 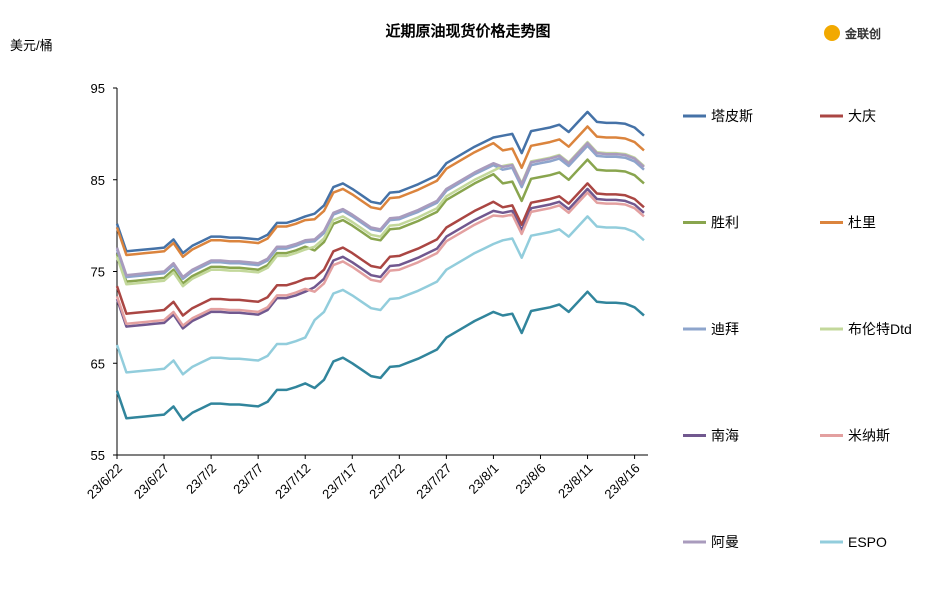 I want to click on legend-label: 南海, so click(x=725, y=436).